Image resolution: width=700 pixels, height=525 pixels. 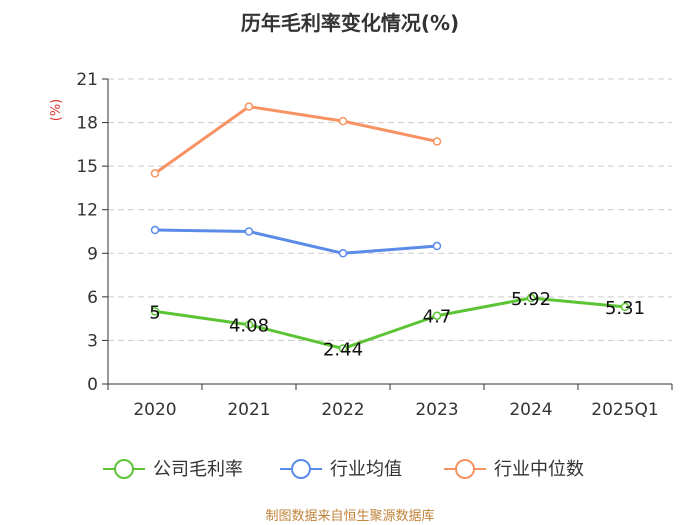 What do you see at coordinates (366, 469) in the screenshot?
I see `legend-label: 行业均值` at bounding box center [366, 469].